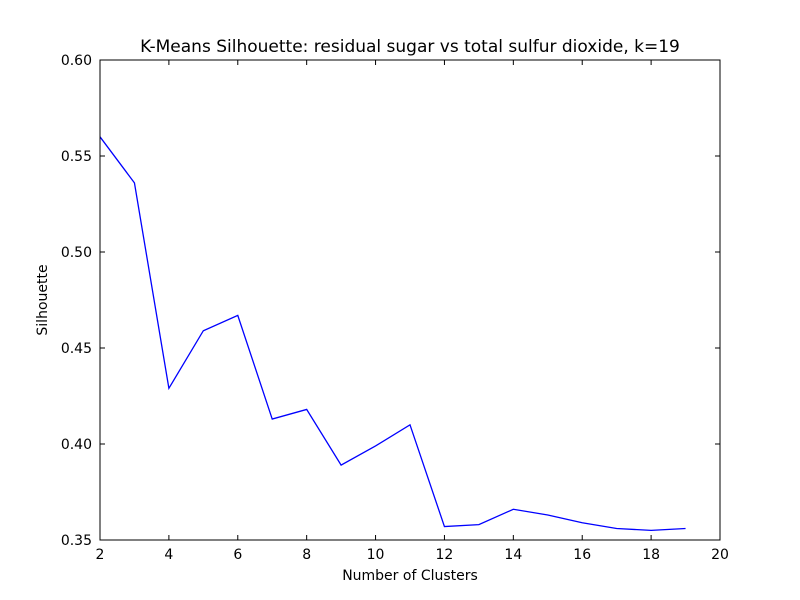 Image resolution: width=800 pixels, height=600 pixels. What do you see at coordinates (513, 555) in the screenshot?
I see `x-tick-label: 14` at bounding box center [513, 555].